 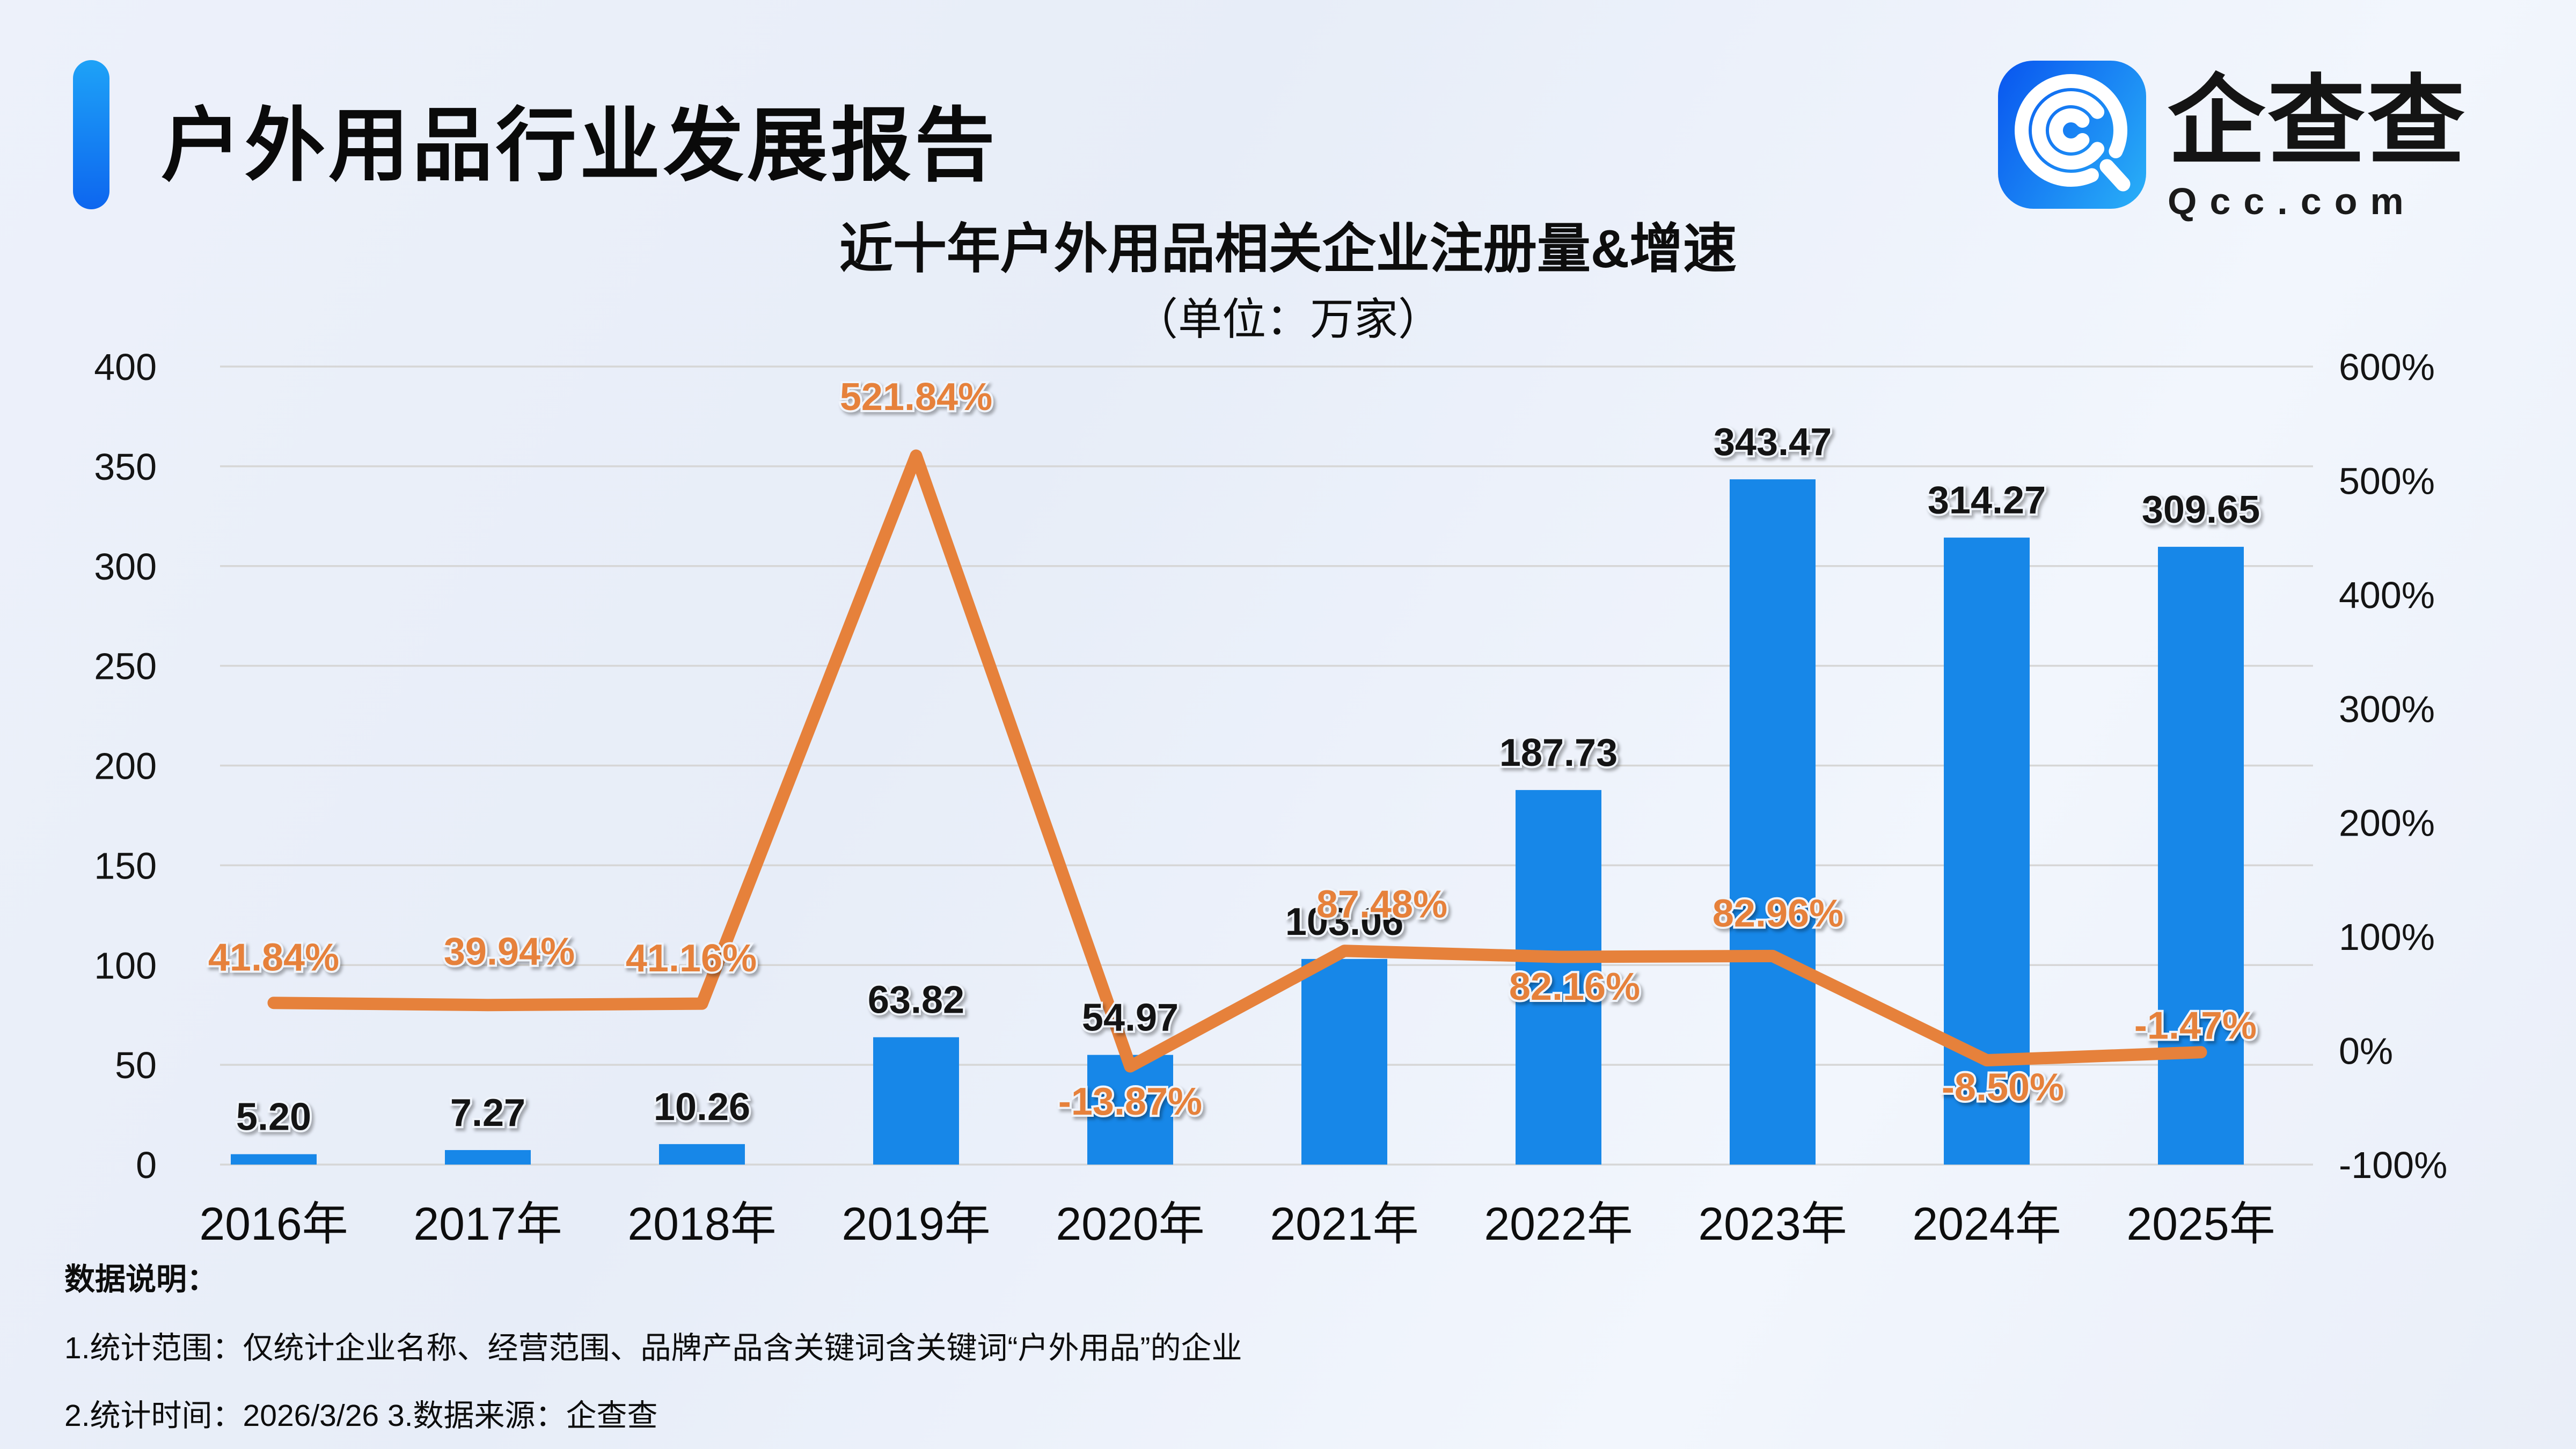 I want to click on year-label: 2020年, so click(x=1130, y=1224).